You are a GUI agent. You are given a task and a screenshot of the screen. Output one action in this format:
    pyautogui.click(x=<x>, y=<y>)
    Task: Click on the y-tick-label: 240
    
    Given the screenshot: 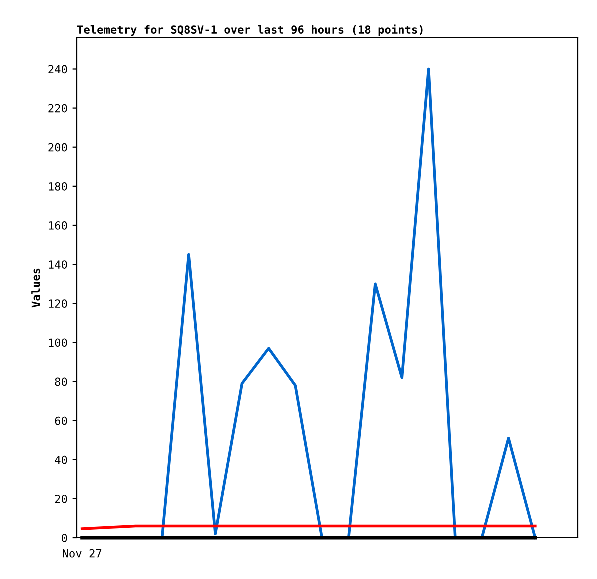 What is the action you would take?
    pyautogui.click(x=58, y=69)
    